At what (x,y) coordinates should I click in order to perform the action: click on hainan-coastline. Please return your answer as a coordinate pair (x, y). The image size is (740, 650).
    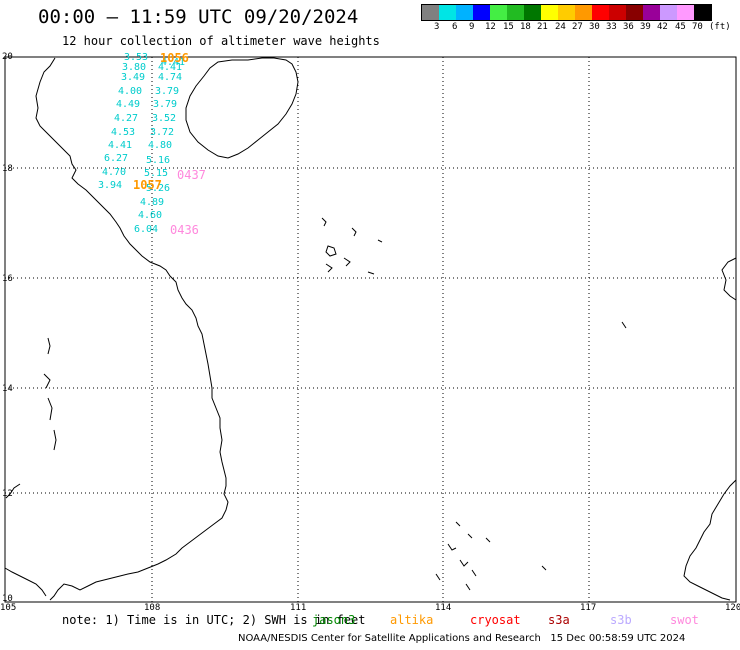
    Looking at the image, I should click on (242, 108).